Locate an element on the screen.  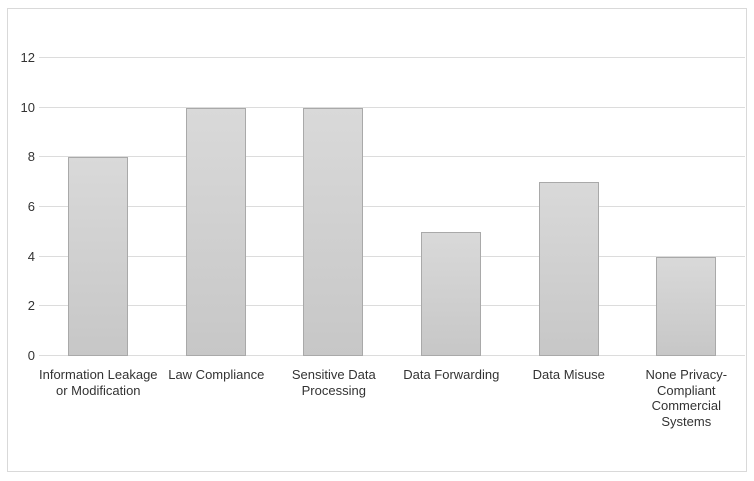
bar-none-privacy-compliant-commercial-systems is located at coordinates (686, 306).